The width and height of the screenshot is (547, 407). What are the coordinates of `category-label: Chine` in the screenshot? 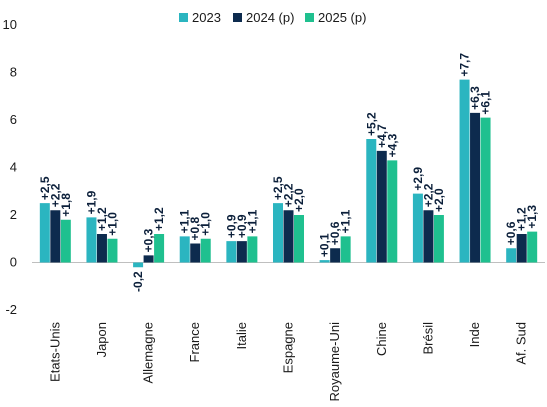 It's located at (381, 339).